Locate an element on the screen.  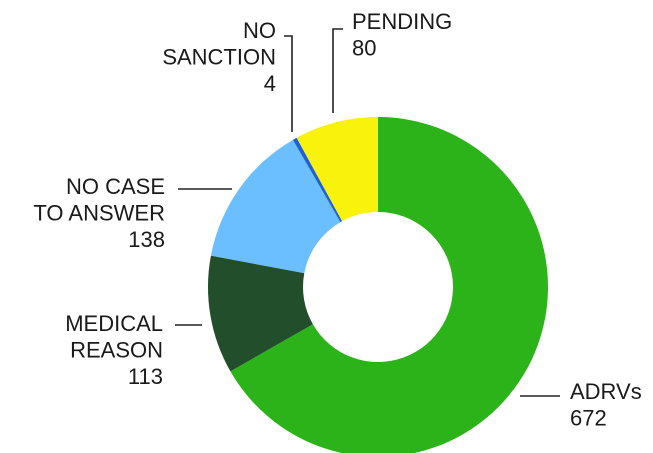
slice-value: 672 is located at coordinates (588, 417).